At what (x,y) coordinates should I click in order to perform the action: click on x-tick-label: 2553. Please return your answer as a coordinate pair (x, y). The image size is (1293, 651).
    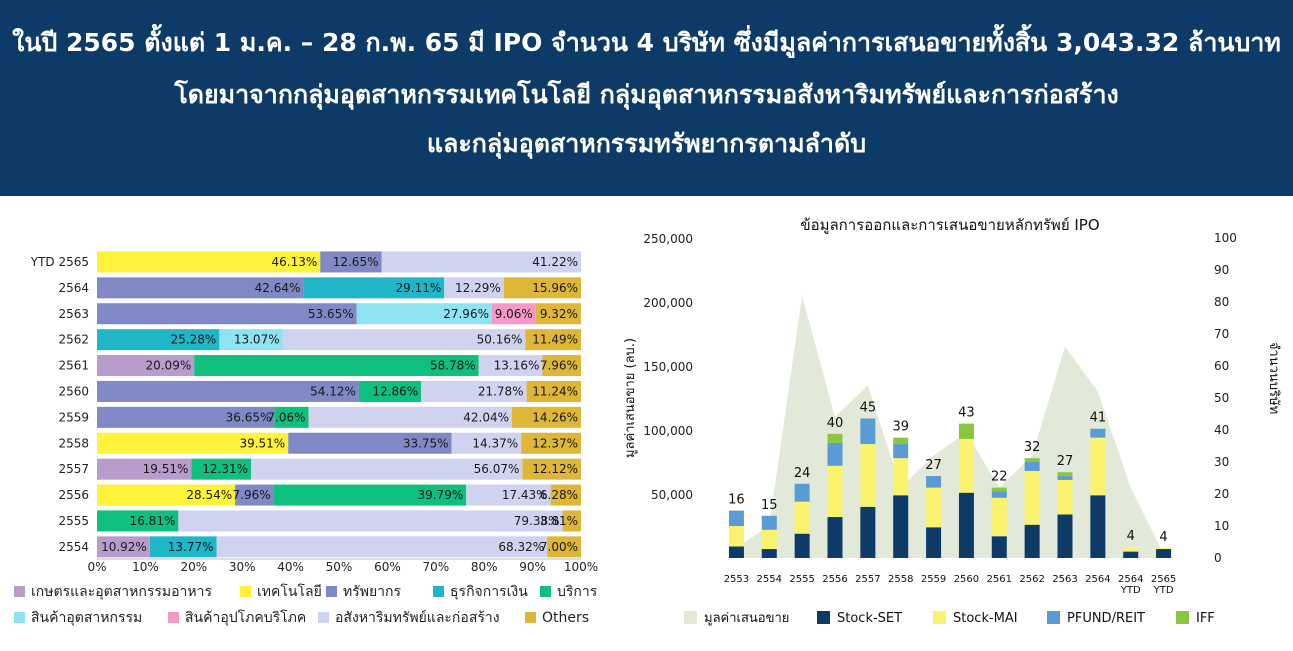
    Looking at the image, I should click on (736, 579).